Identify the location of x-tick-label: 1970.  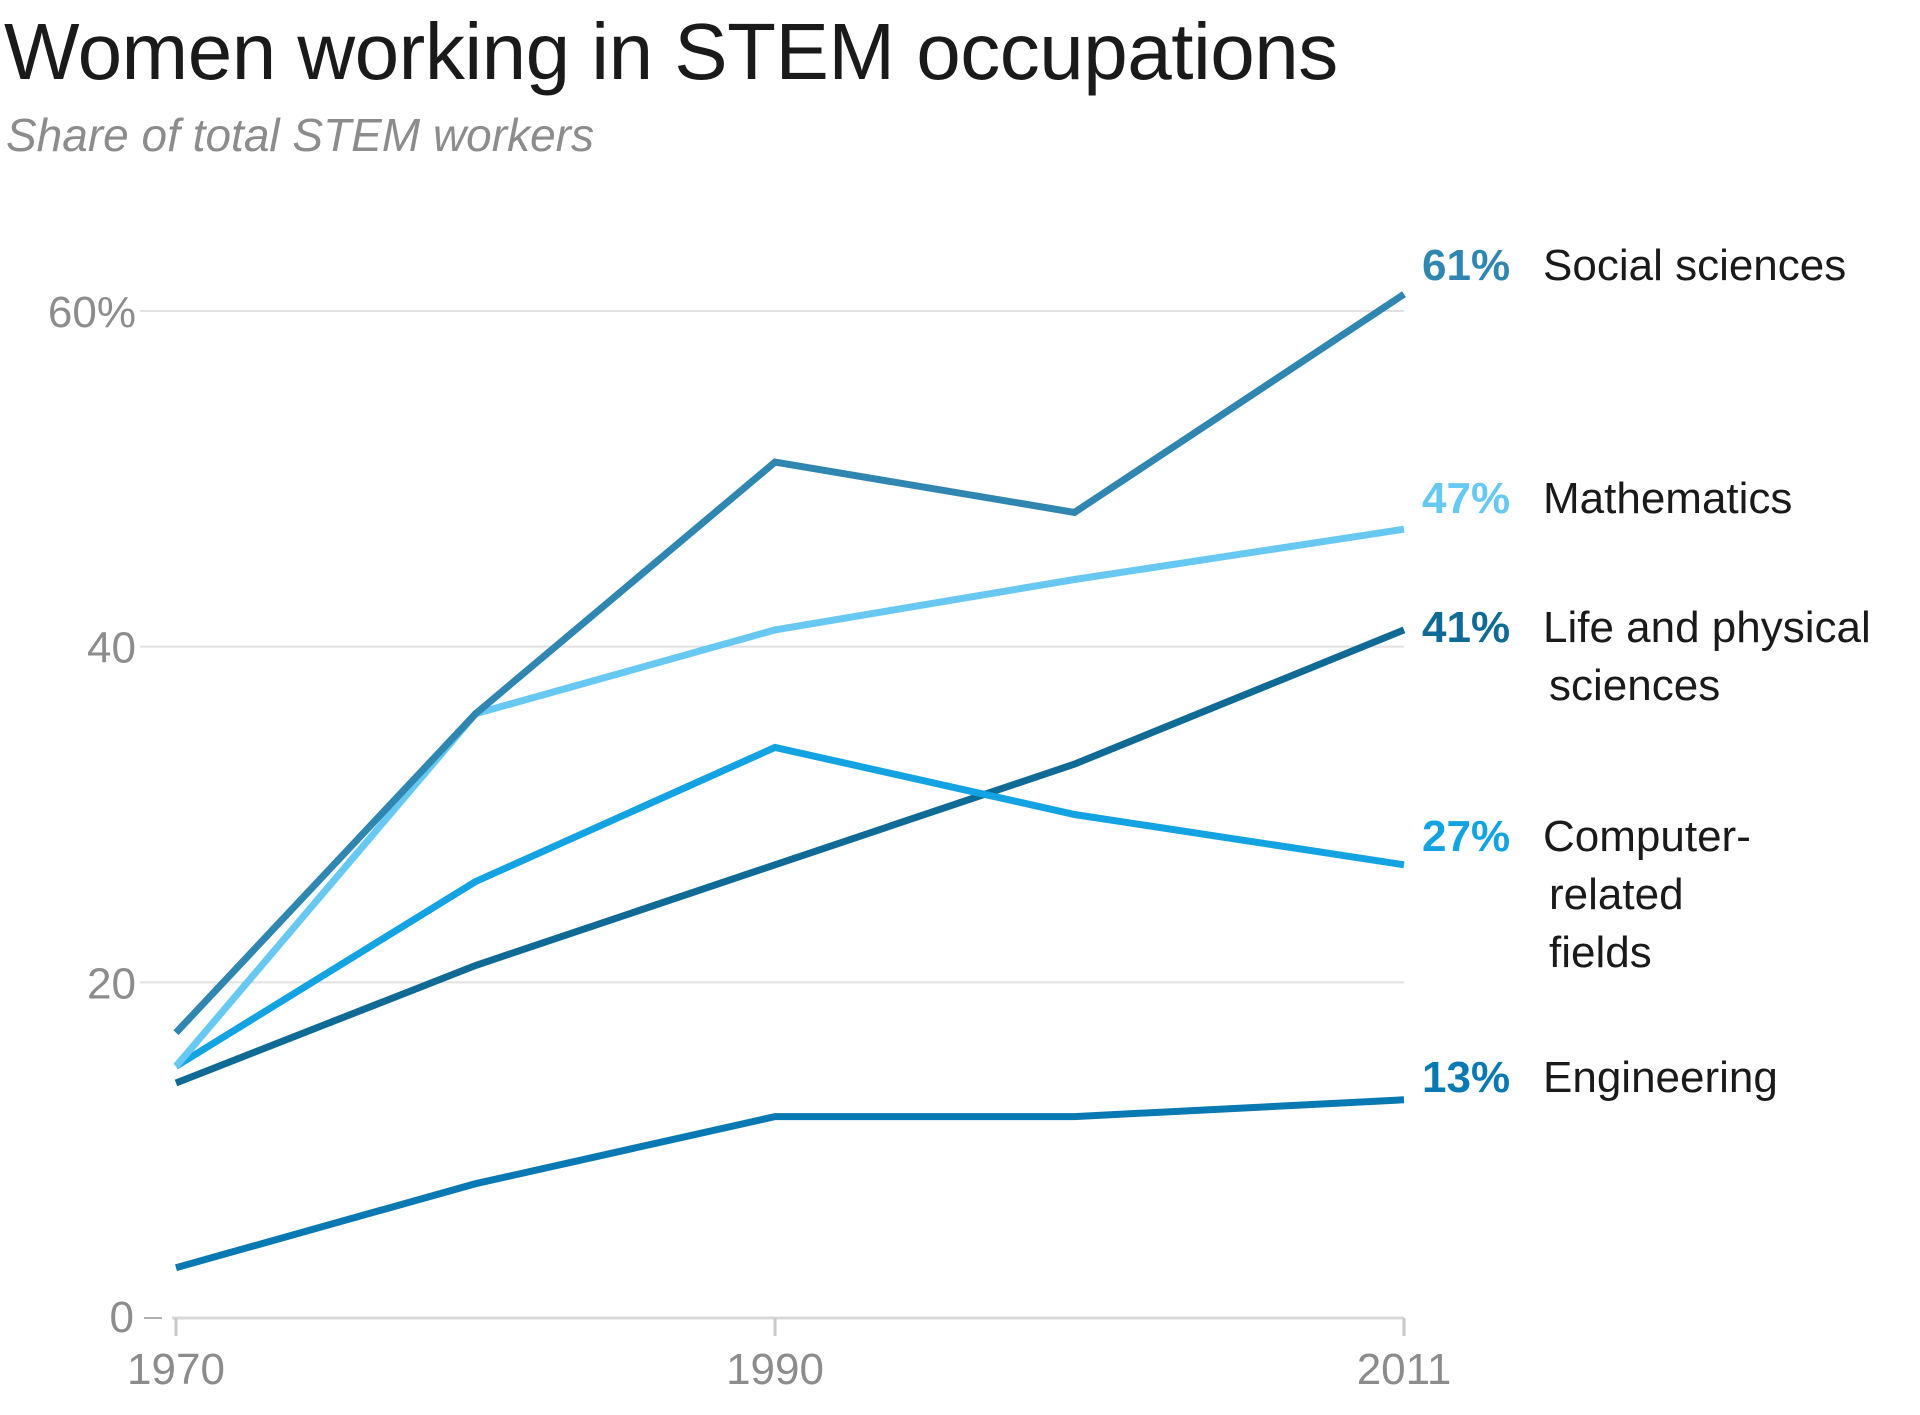
(176, 1369).